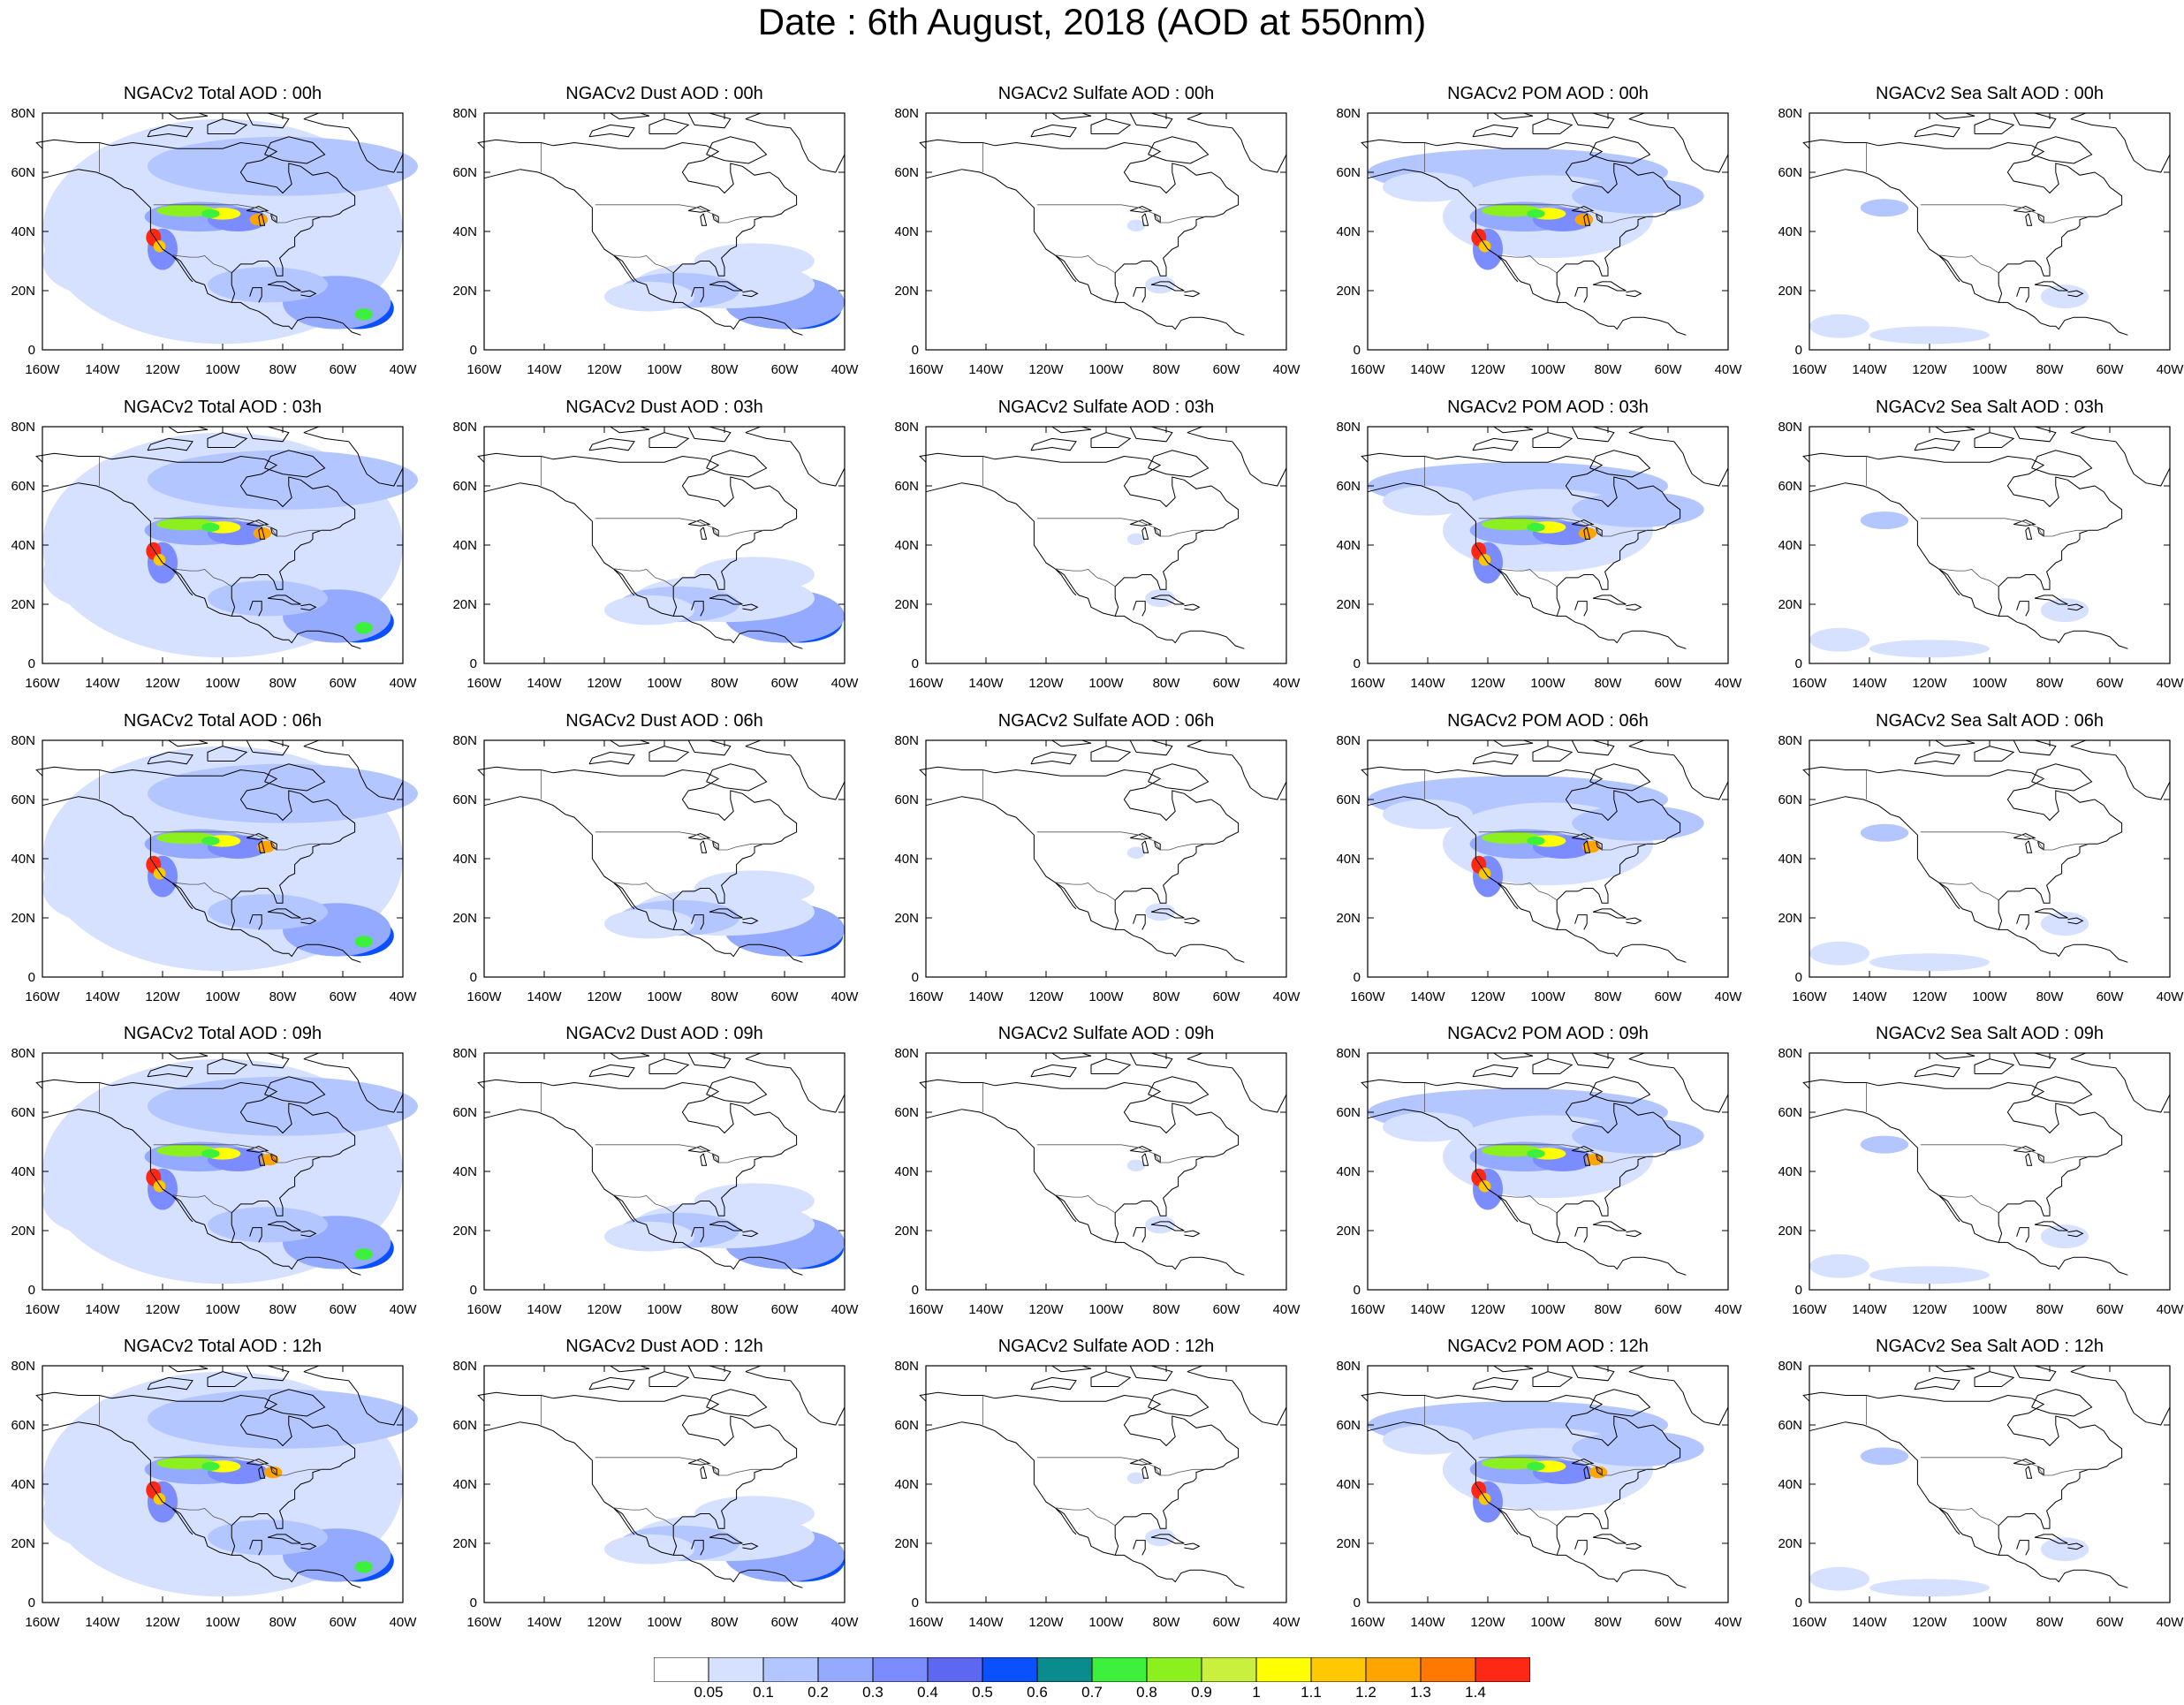  Describe the element at coordinates (664, 721) in the screenshot. I see `panel-title: NGACv2 Dust AOD : 06h` at that location.